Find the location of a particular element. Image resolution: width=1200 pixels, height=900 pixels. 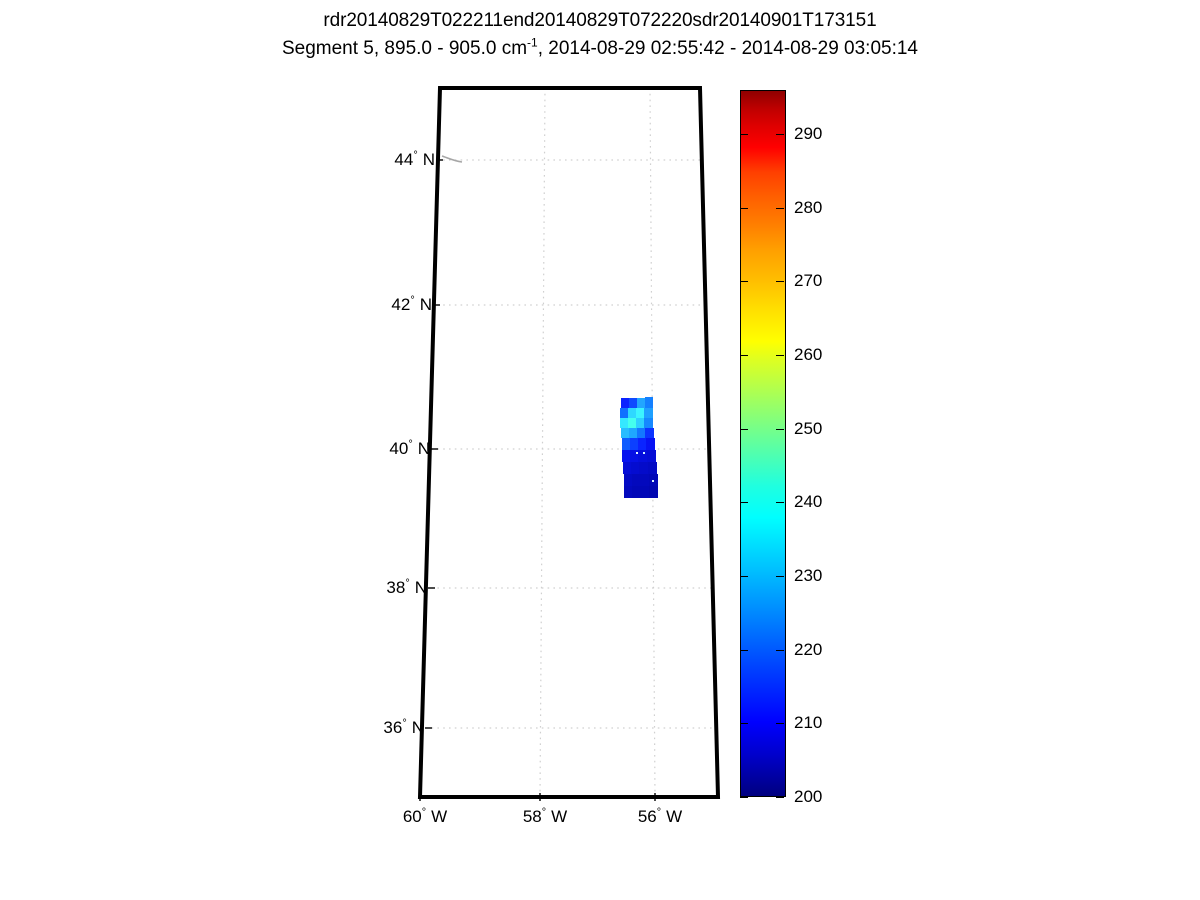

wavenumber-exponent: -1 is located at coordinates (532, 42).